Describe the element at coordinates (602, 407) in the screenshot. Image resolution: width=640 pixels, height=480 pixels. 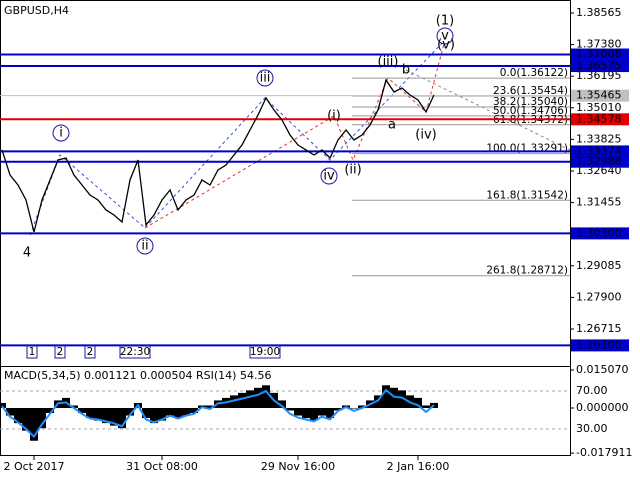
I see `y-tick-label: 0.000000` at that location.